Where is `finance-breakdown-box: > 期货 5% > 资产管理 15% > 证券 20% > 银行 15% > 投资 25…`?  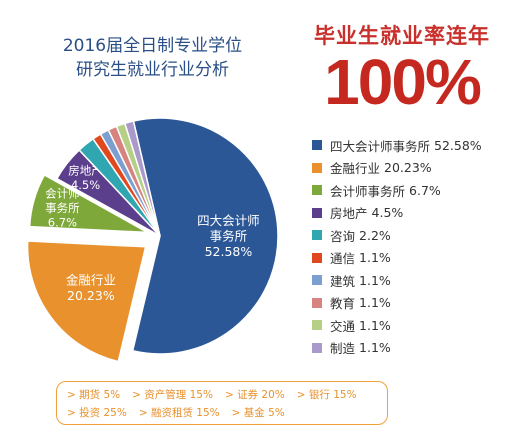 finance-breakdown-box: > 期货 5% > 资产管理 15% > 证券 20% > 银行 15% > 投资 25… is located at coordinates (222, 403).